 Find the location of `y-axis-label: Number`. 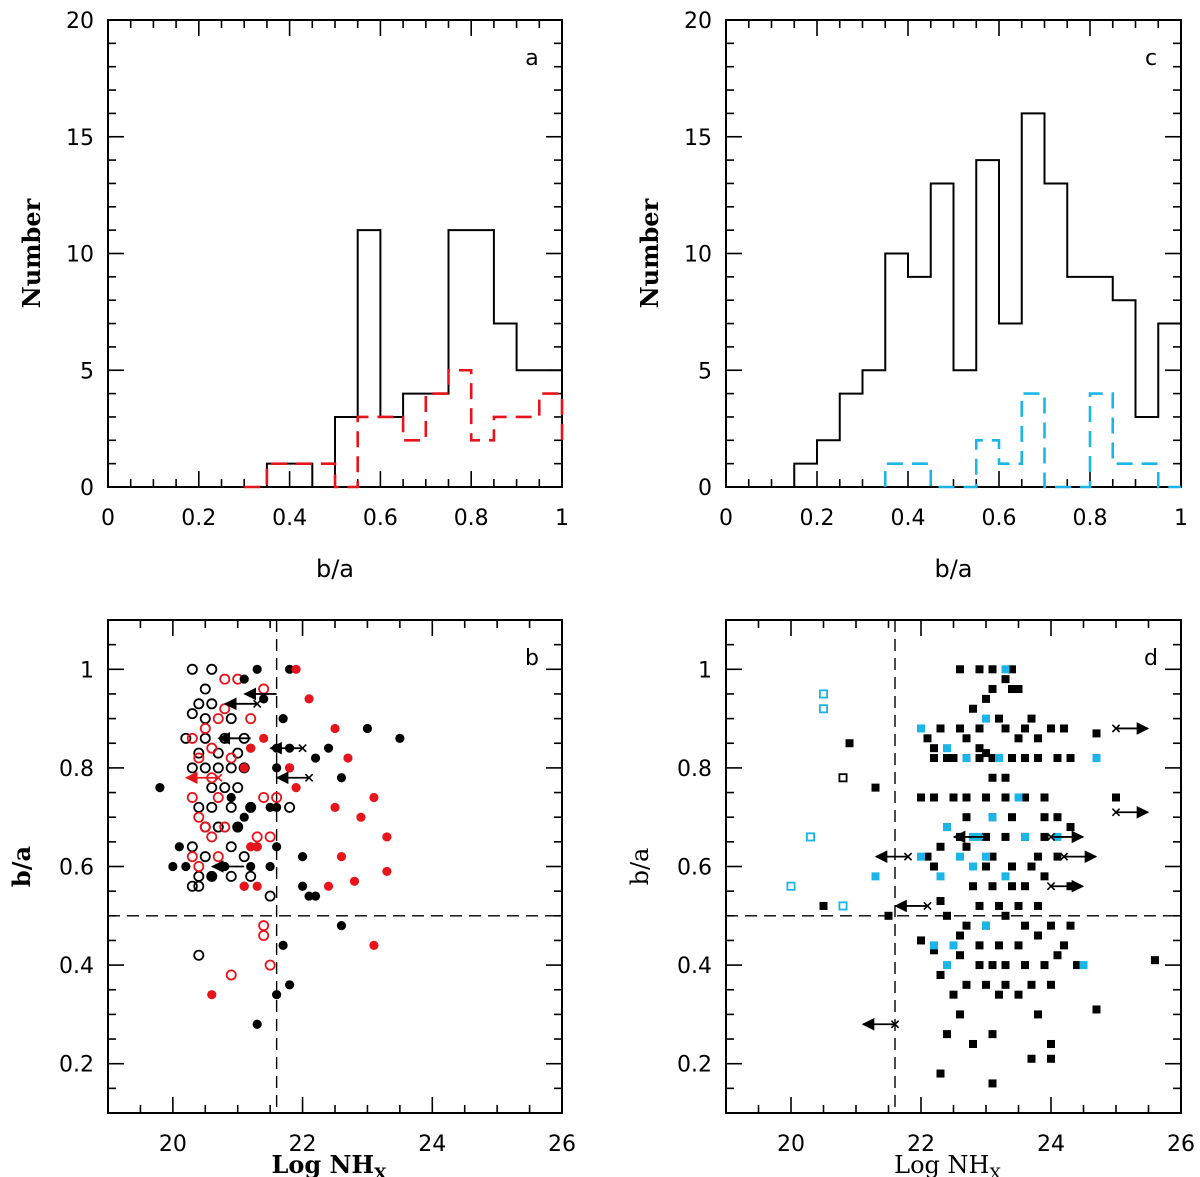

y-axis-label: Number is located at coordinates (649, 253).